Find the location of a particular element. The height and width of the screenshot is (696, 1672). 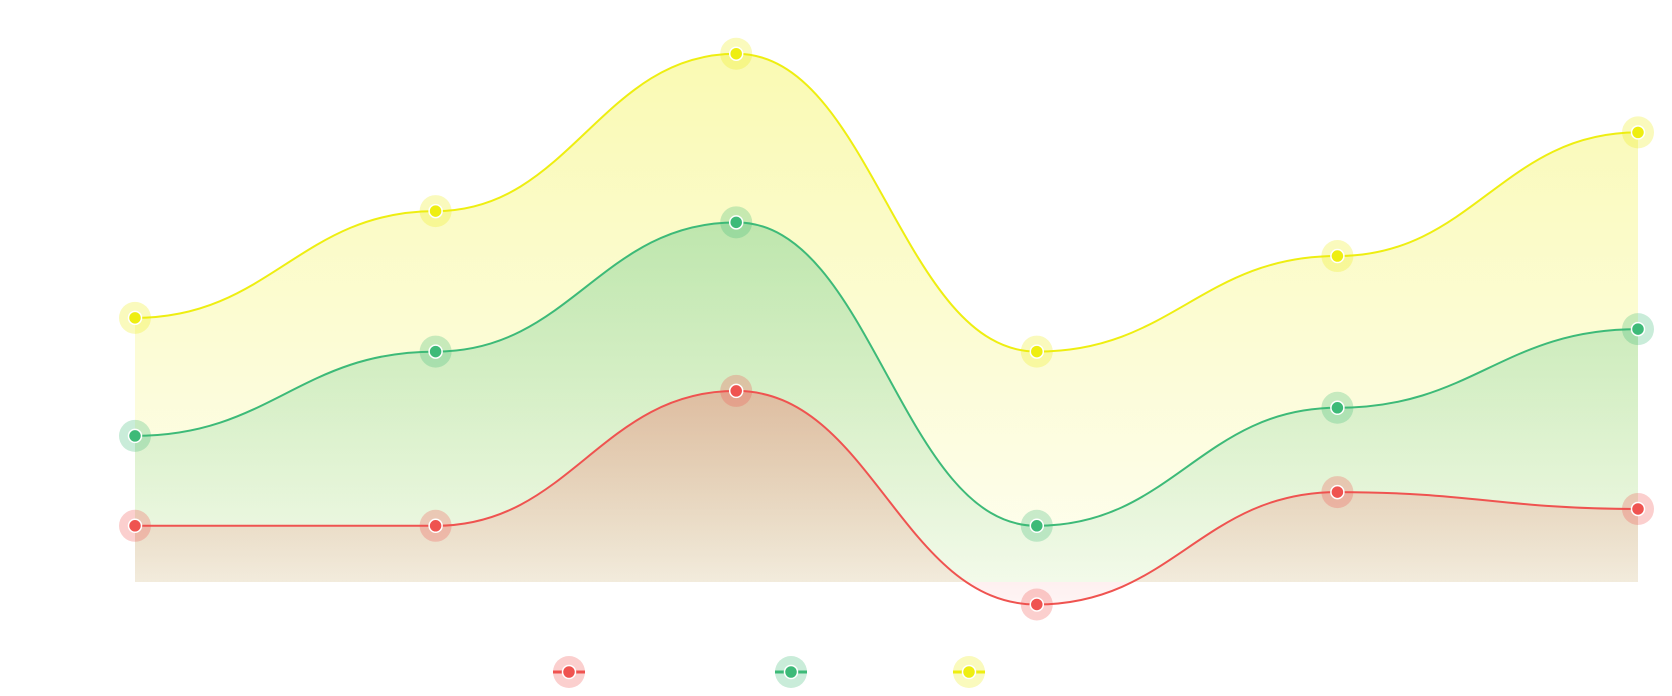

legend-item-red is located at coordinates (569, 672).